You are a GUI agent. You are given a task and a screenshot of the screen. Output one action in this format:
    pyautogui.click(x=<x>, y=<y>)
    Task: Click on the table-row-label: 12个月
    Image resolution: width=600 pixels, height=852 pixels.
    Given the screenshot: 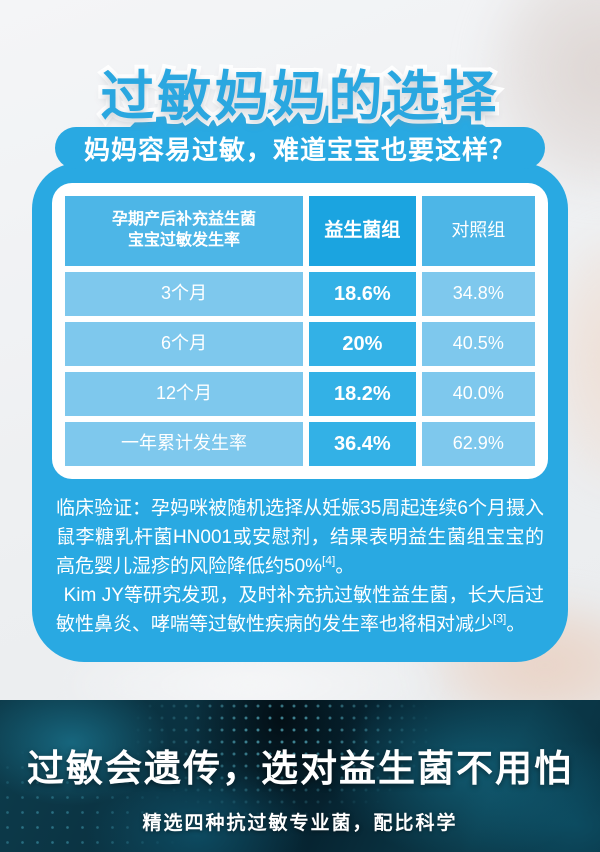 What is the action you would take?
    pyautogui.click(x=184, y=394)
    